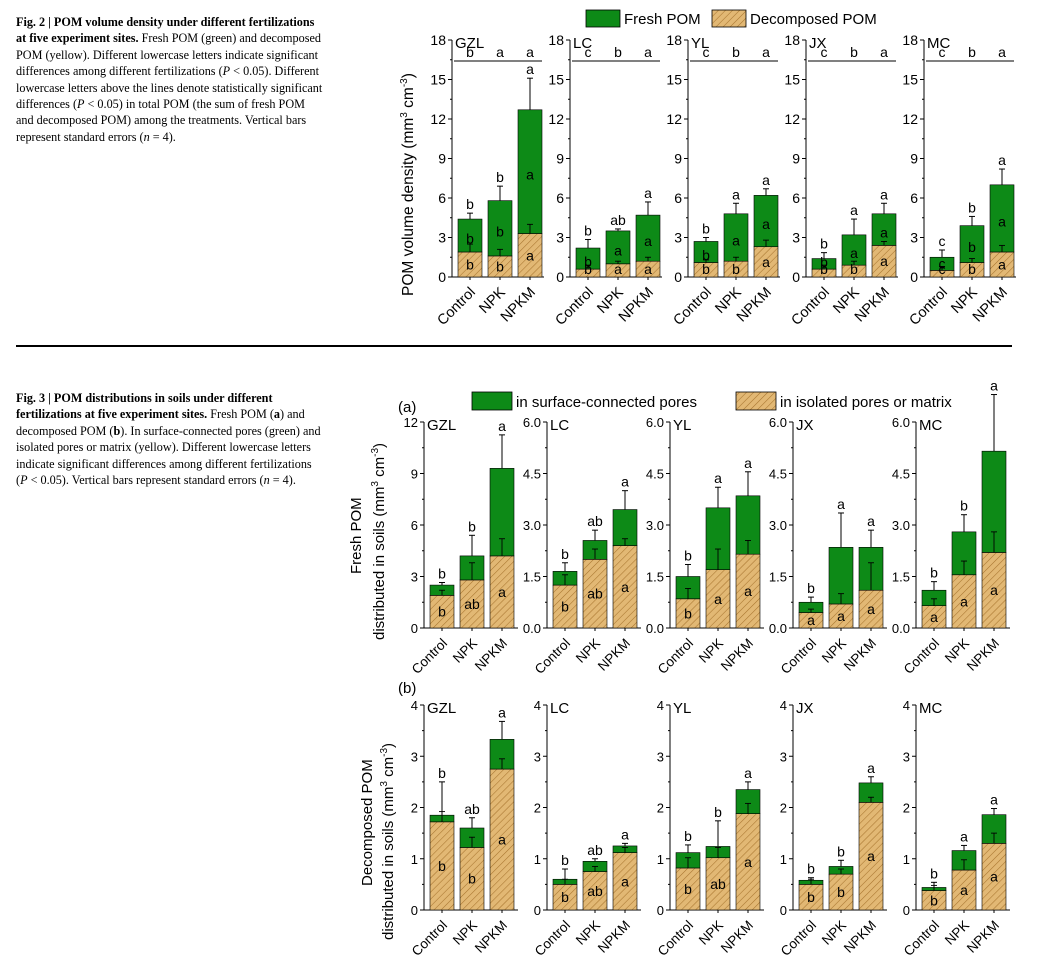 Image resolution: width=1038 pixels, height=980 pixels. What do you see at coordinates (117, 430) in the screenshot?
I see `fig3-caption-b: b` at bounding box center [117, 430].